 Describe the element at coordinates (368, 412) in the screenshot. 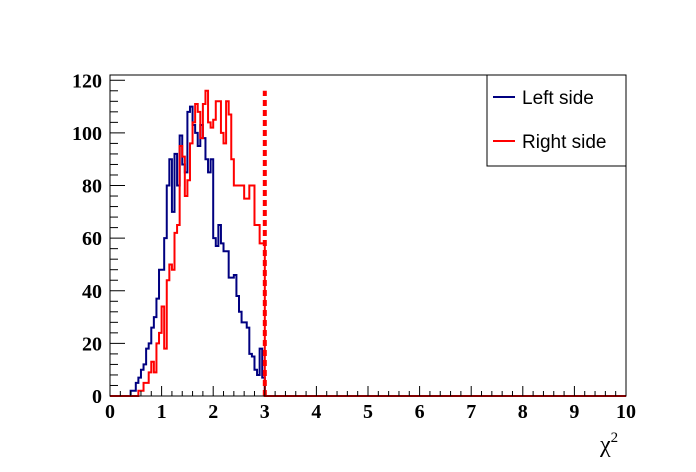

I see `x-tick-label: 5` at that location.